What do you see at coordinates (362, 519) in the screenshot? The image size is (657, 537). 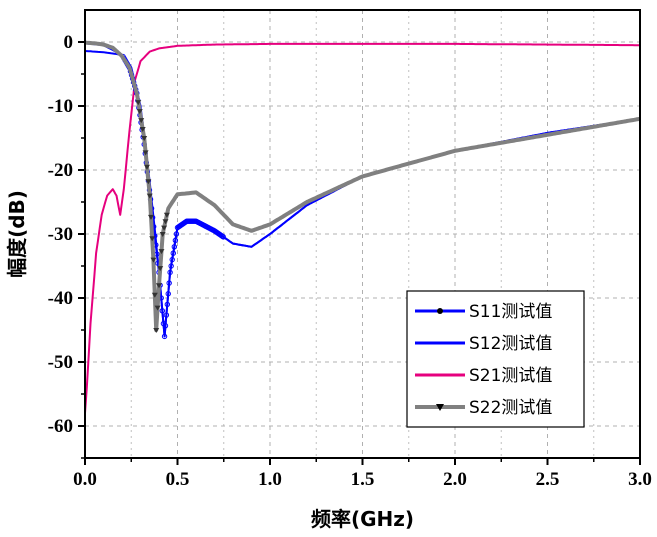 I see `x-axis-title: 频率(GHz)` at bounding box center [362, 519].